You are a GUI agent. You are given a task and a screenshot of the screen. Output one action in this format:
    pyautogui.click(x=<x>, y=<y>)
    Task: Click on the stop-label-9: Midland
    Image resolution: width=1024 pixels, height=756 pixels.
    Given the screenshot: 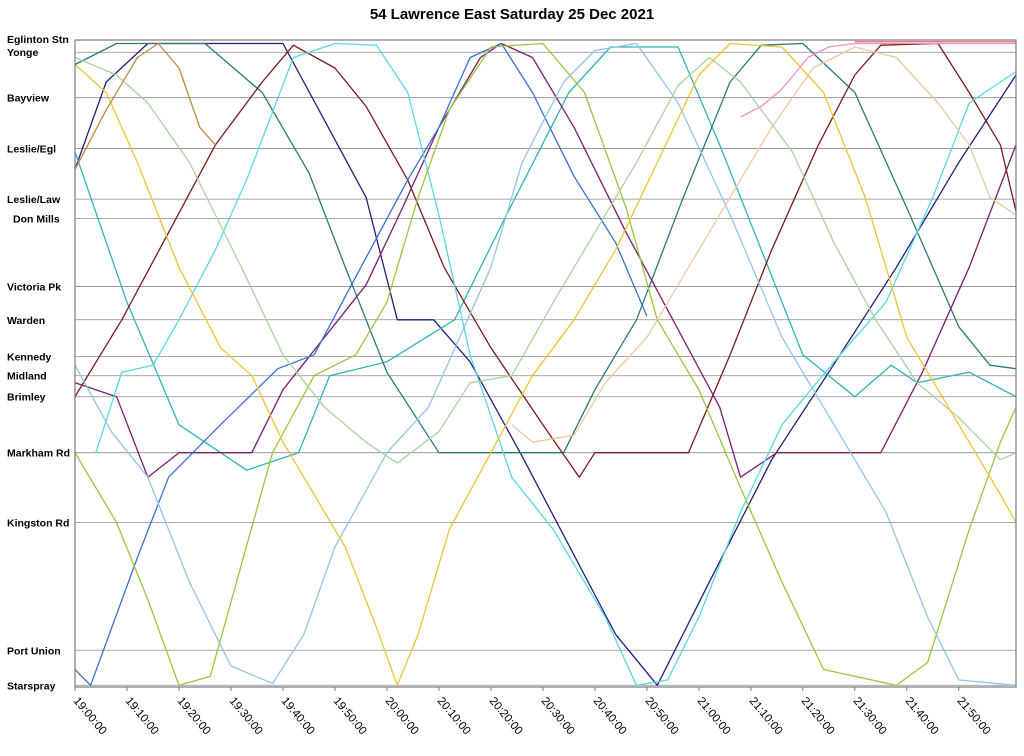 What is the action you would take?
    pyautogui.click(x=27, y=377)
    